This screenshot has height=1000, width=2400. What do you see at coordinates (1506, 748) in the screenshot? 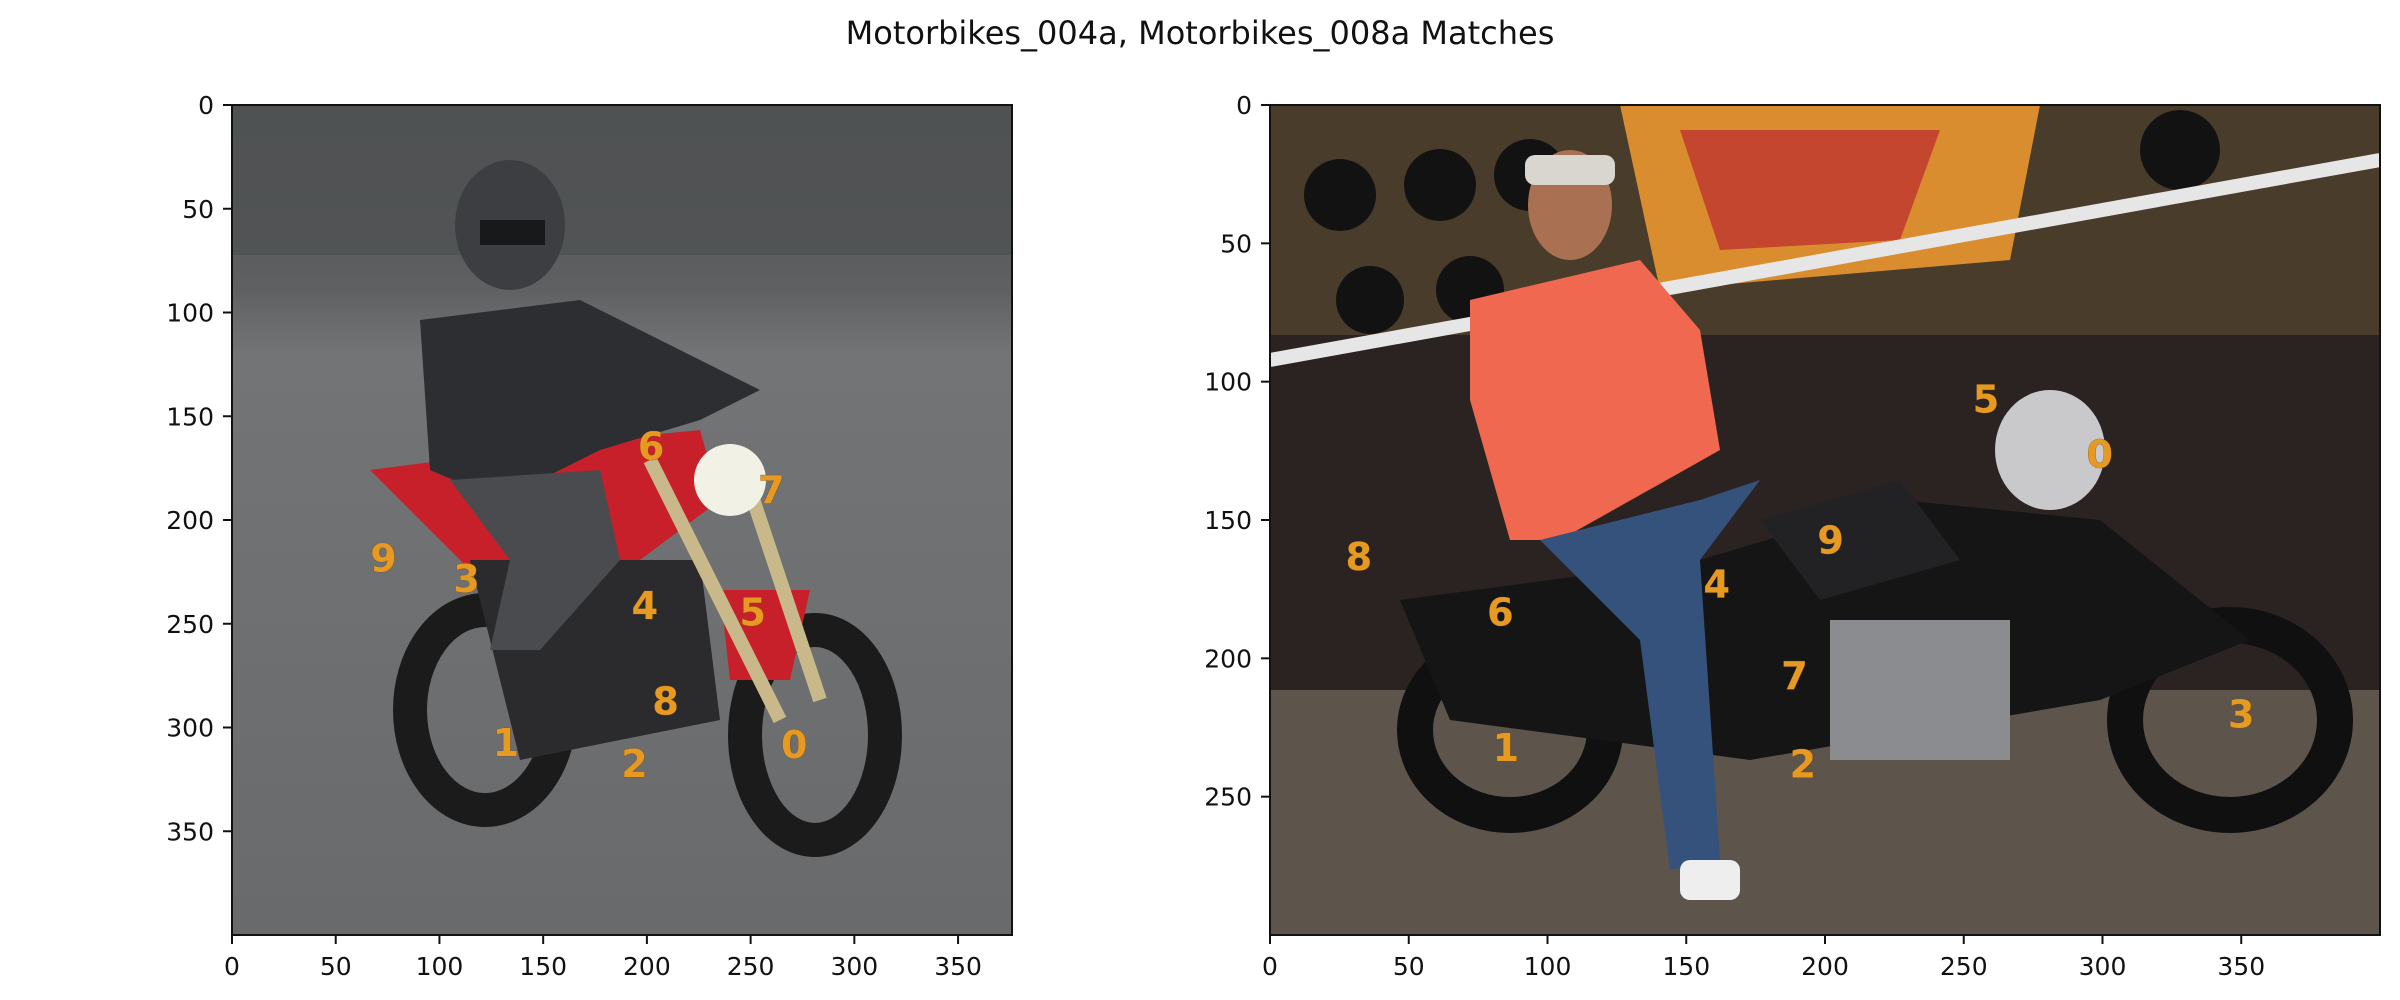
I see `right-keypoint-1: 1` at bounding box center [1506, 748].